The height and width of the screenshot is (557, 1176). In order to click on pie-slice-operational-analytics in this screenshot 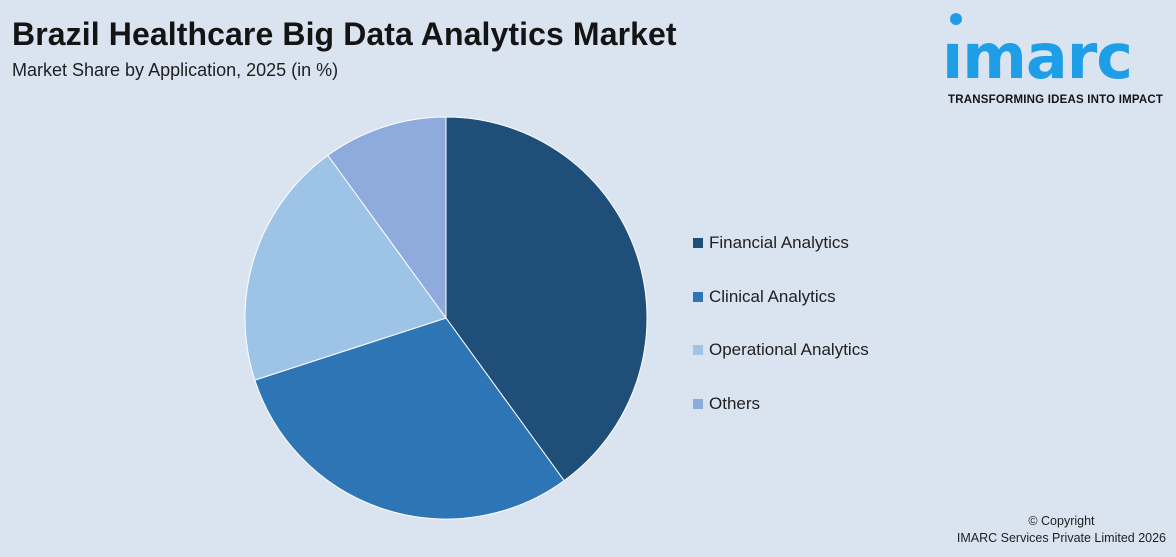, I will do `click(345, 267)`.